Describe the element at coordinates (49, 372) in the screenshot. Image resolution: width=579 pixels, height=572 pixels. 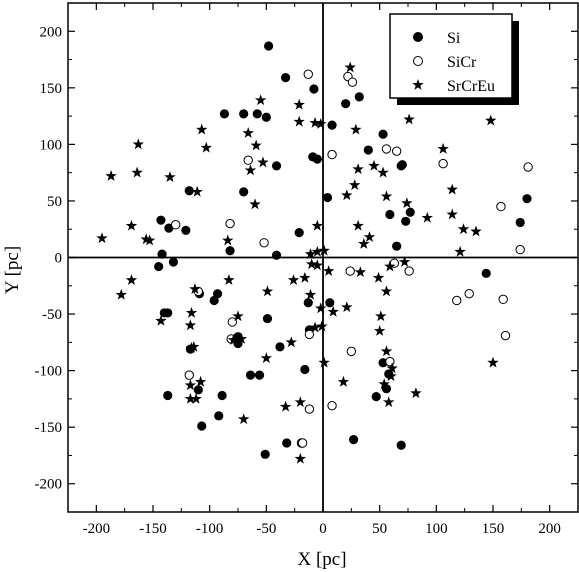
I see `y-tick-label: -100` at that location.